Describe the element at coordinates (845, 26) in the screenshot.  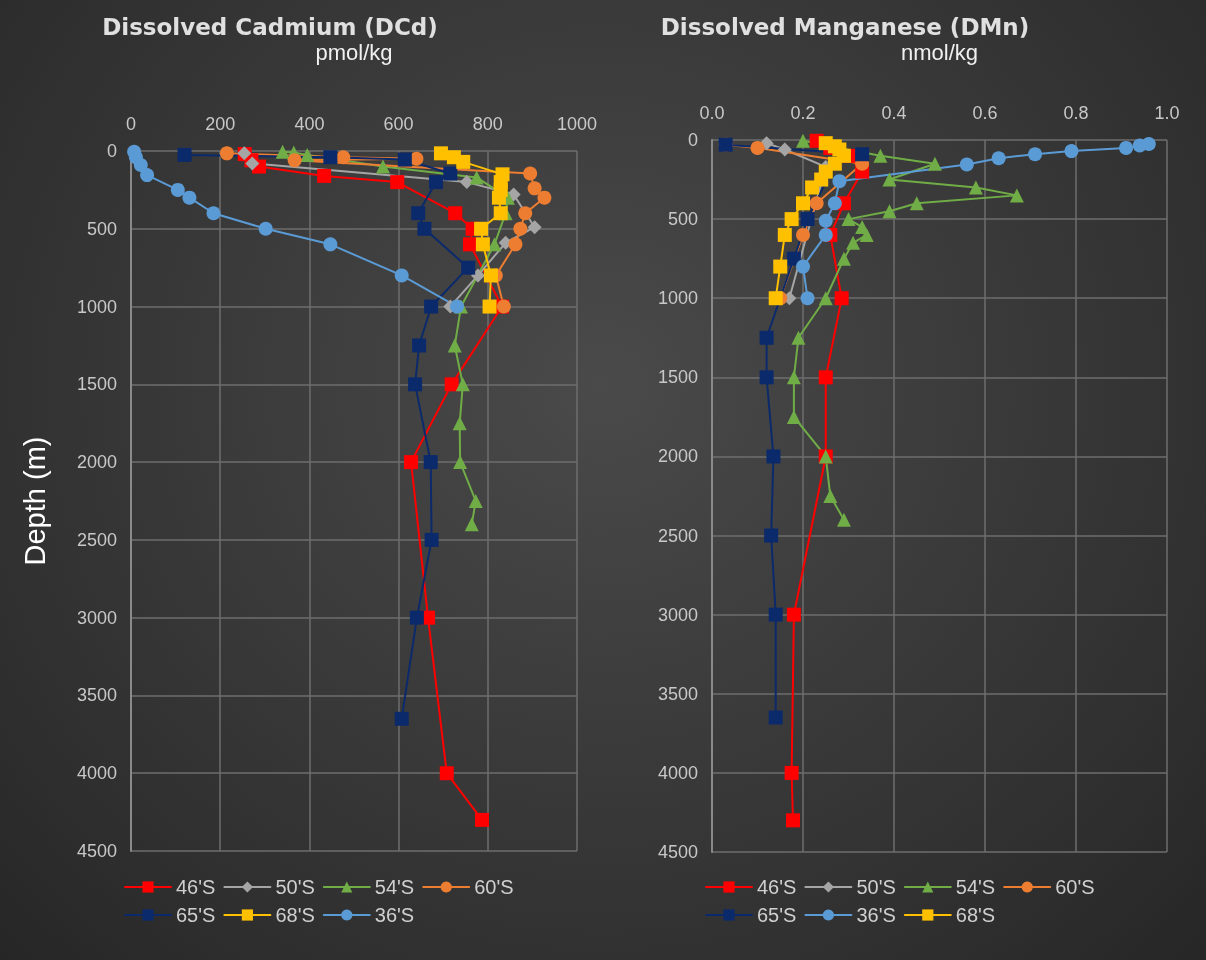
I see `chart-title: Dissolved Manganese (DMn)` at that location.